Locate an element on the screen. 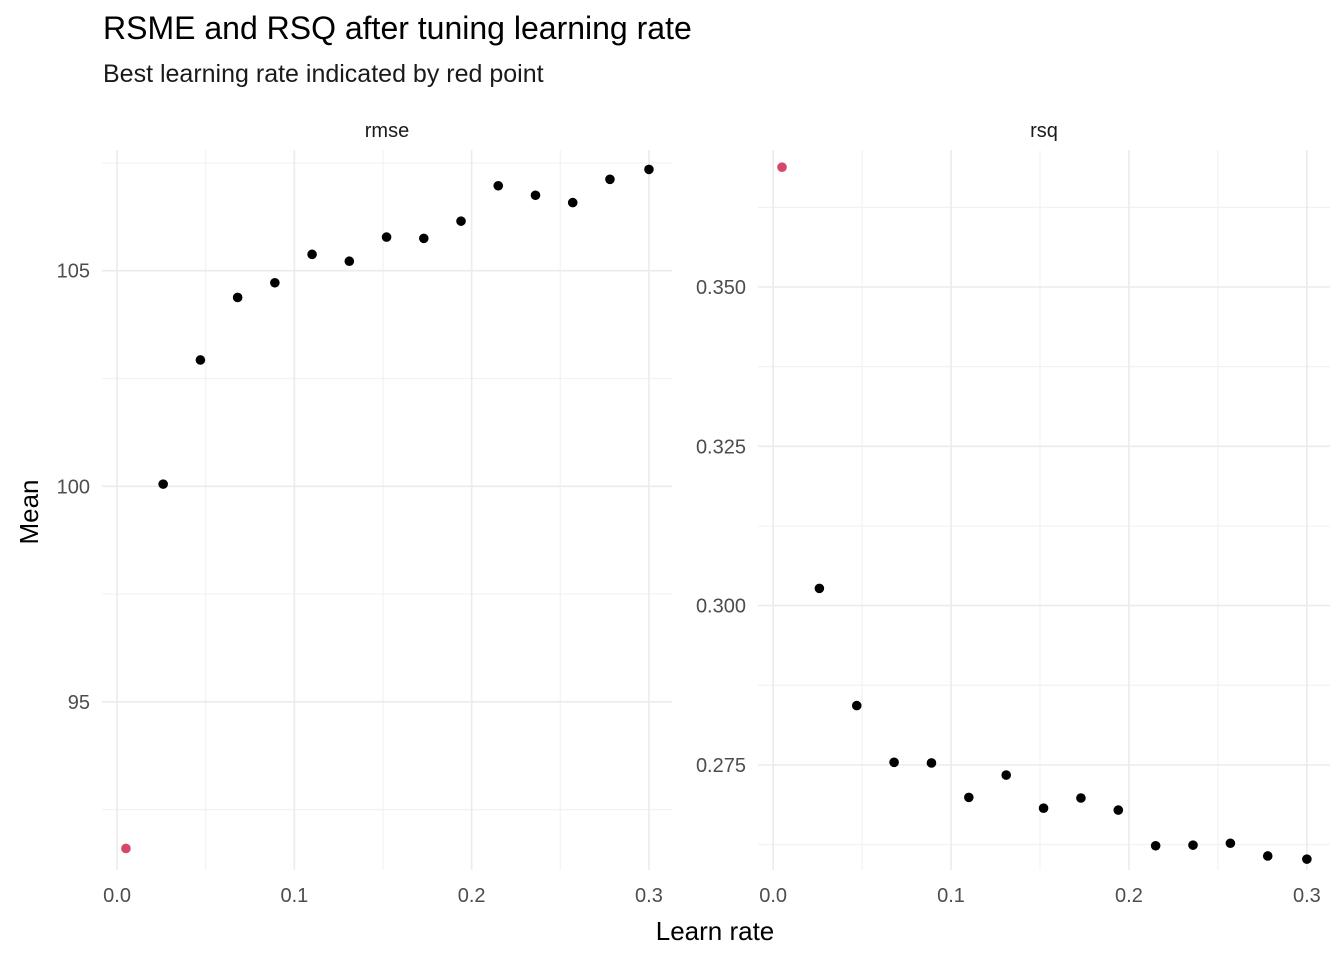 Image resolution: width=1344 pixels, height=960 pixels. chart-title: RSME and RSQ after tuning learning rate is located at coordinates (397, 28).